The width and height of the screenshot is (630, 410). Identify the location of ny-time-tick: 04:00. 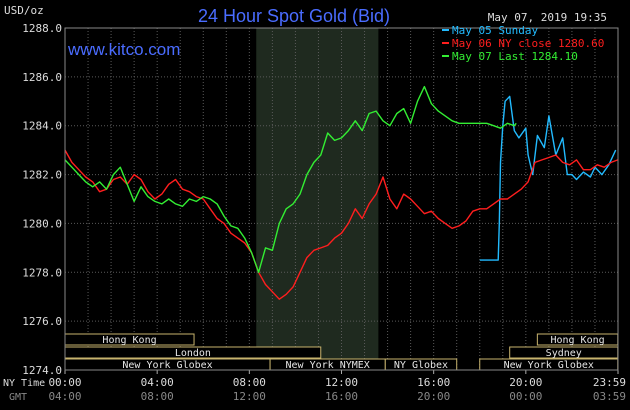
(157, 382).